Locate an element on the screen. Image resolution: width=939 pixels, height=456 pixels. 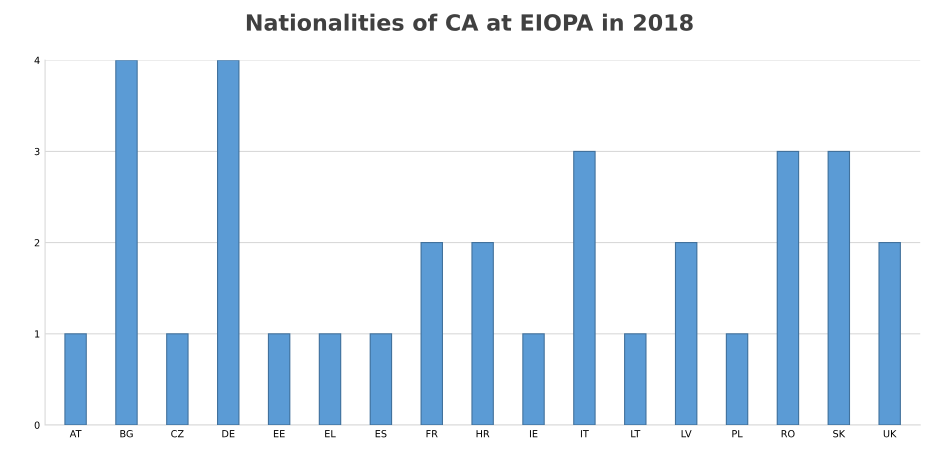
x-tick-label: EL is located at coordinates (330, 434).